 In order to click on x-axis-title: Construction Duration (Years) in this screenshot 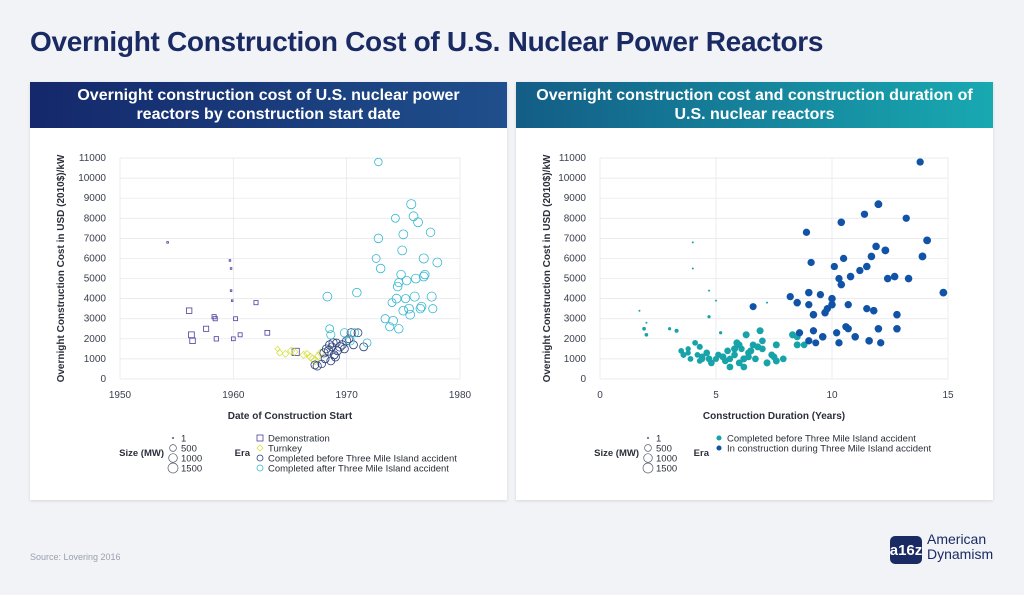, I will do `click(774, 416)`.